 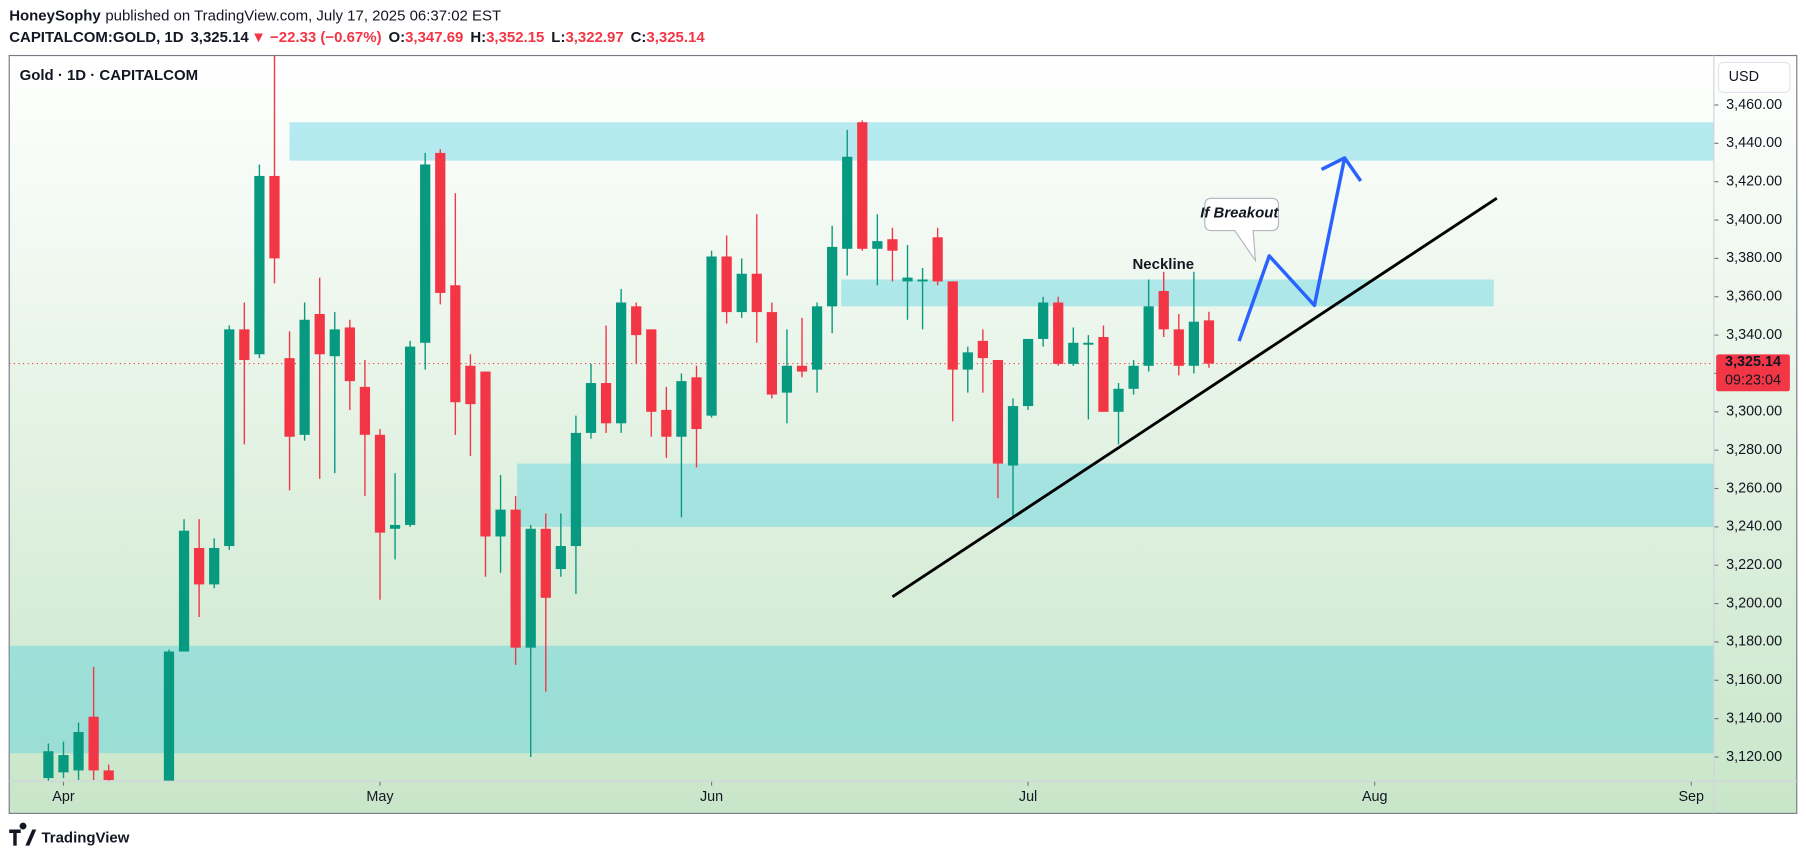 I want to click on brand: TradingView, so click(x=69, y=834).